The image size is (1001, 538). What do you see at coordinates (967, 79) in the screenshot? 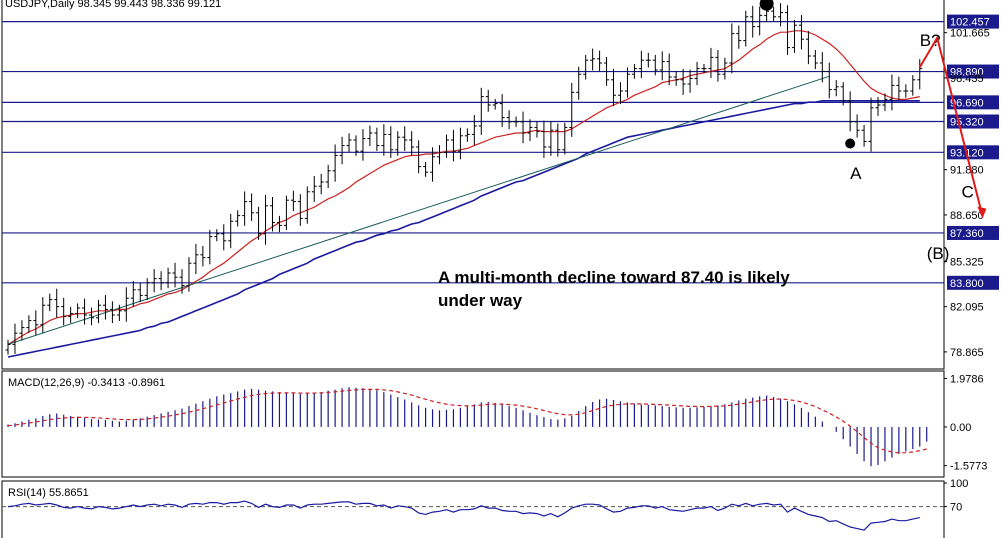
I see `price-tick-1: 98.435` at bounding box center [967, 79].